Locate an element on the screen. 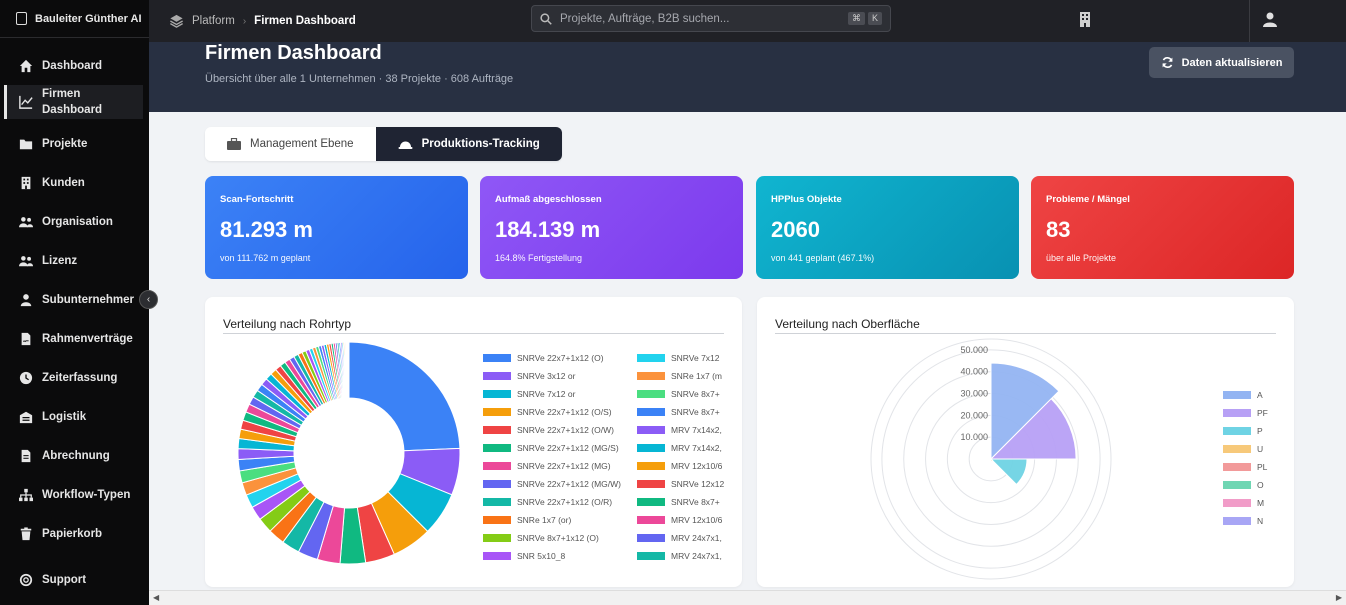 The width and height of the screenshot is (1346, 605). view-tabs: Management Ebene Produktions-Tracking is located at coordinates (383, 144).